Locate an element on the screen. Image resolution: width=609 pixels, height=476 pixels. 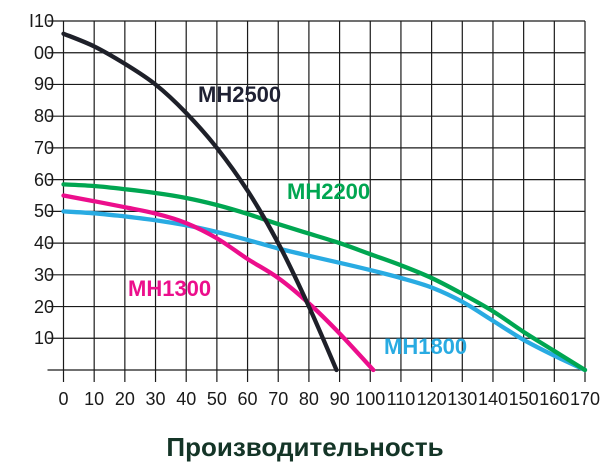
x-tick-label: 170 is located at coordinates (585, 399).